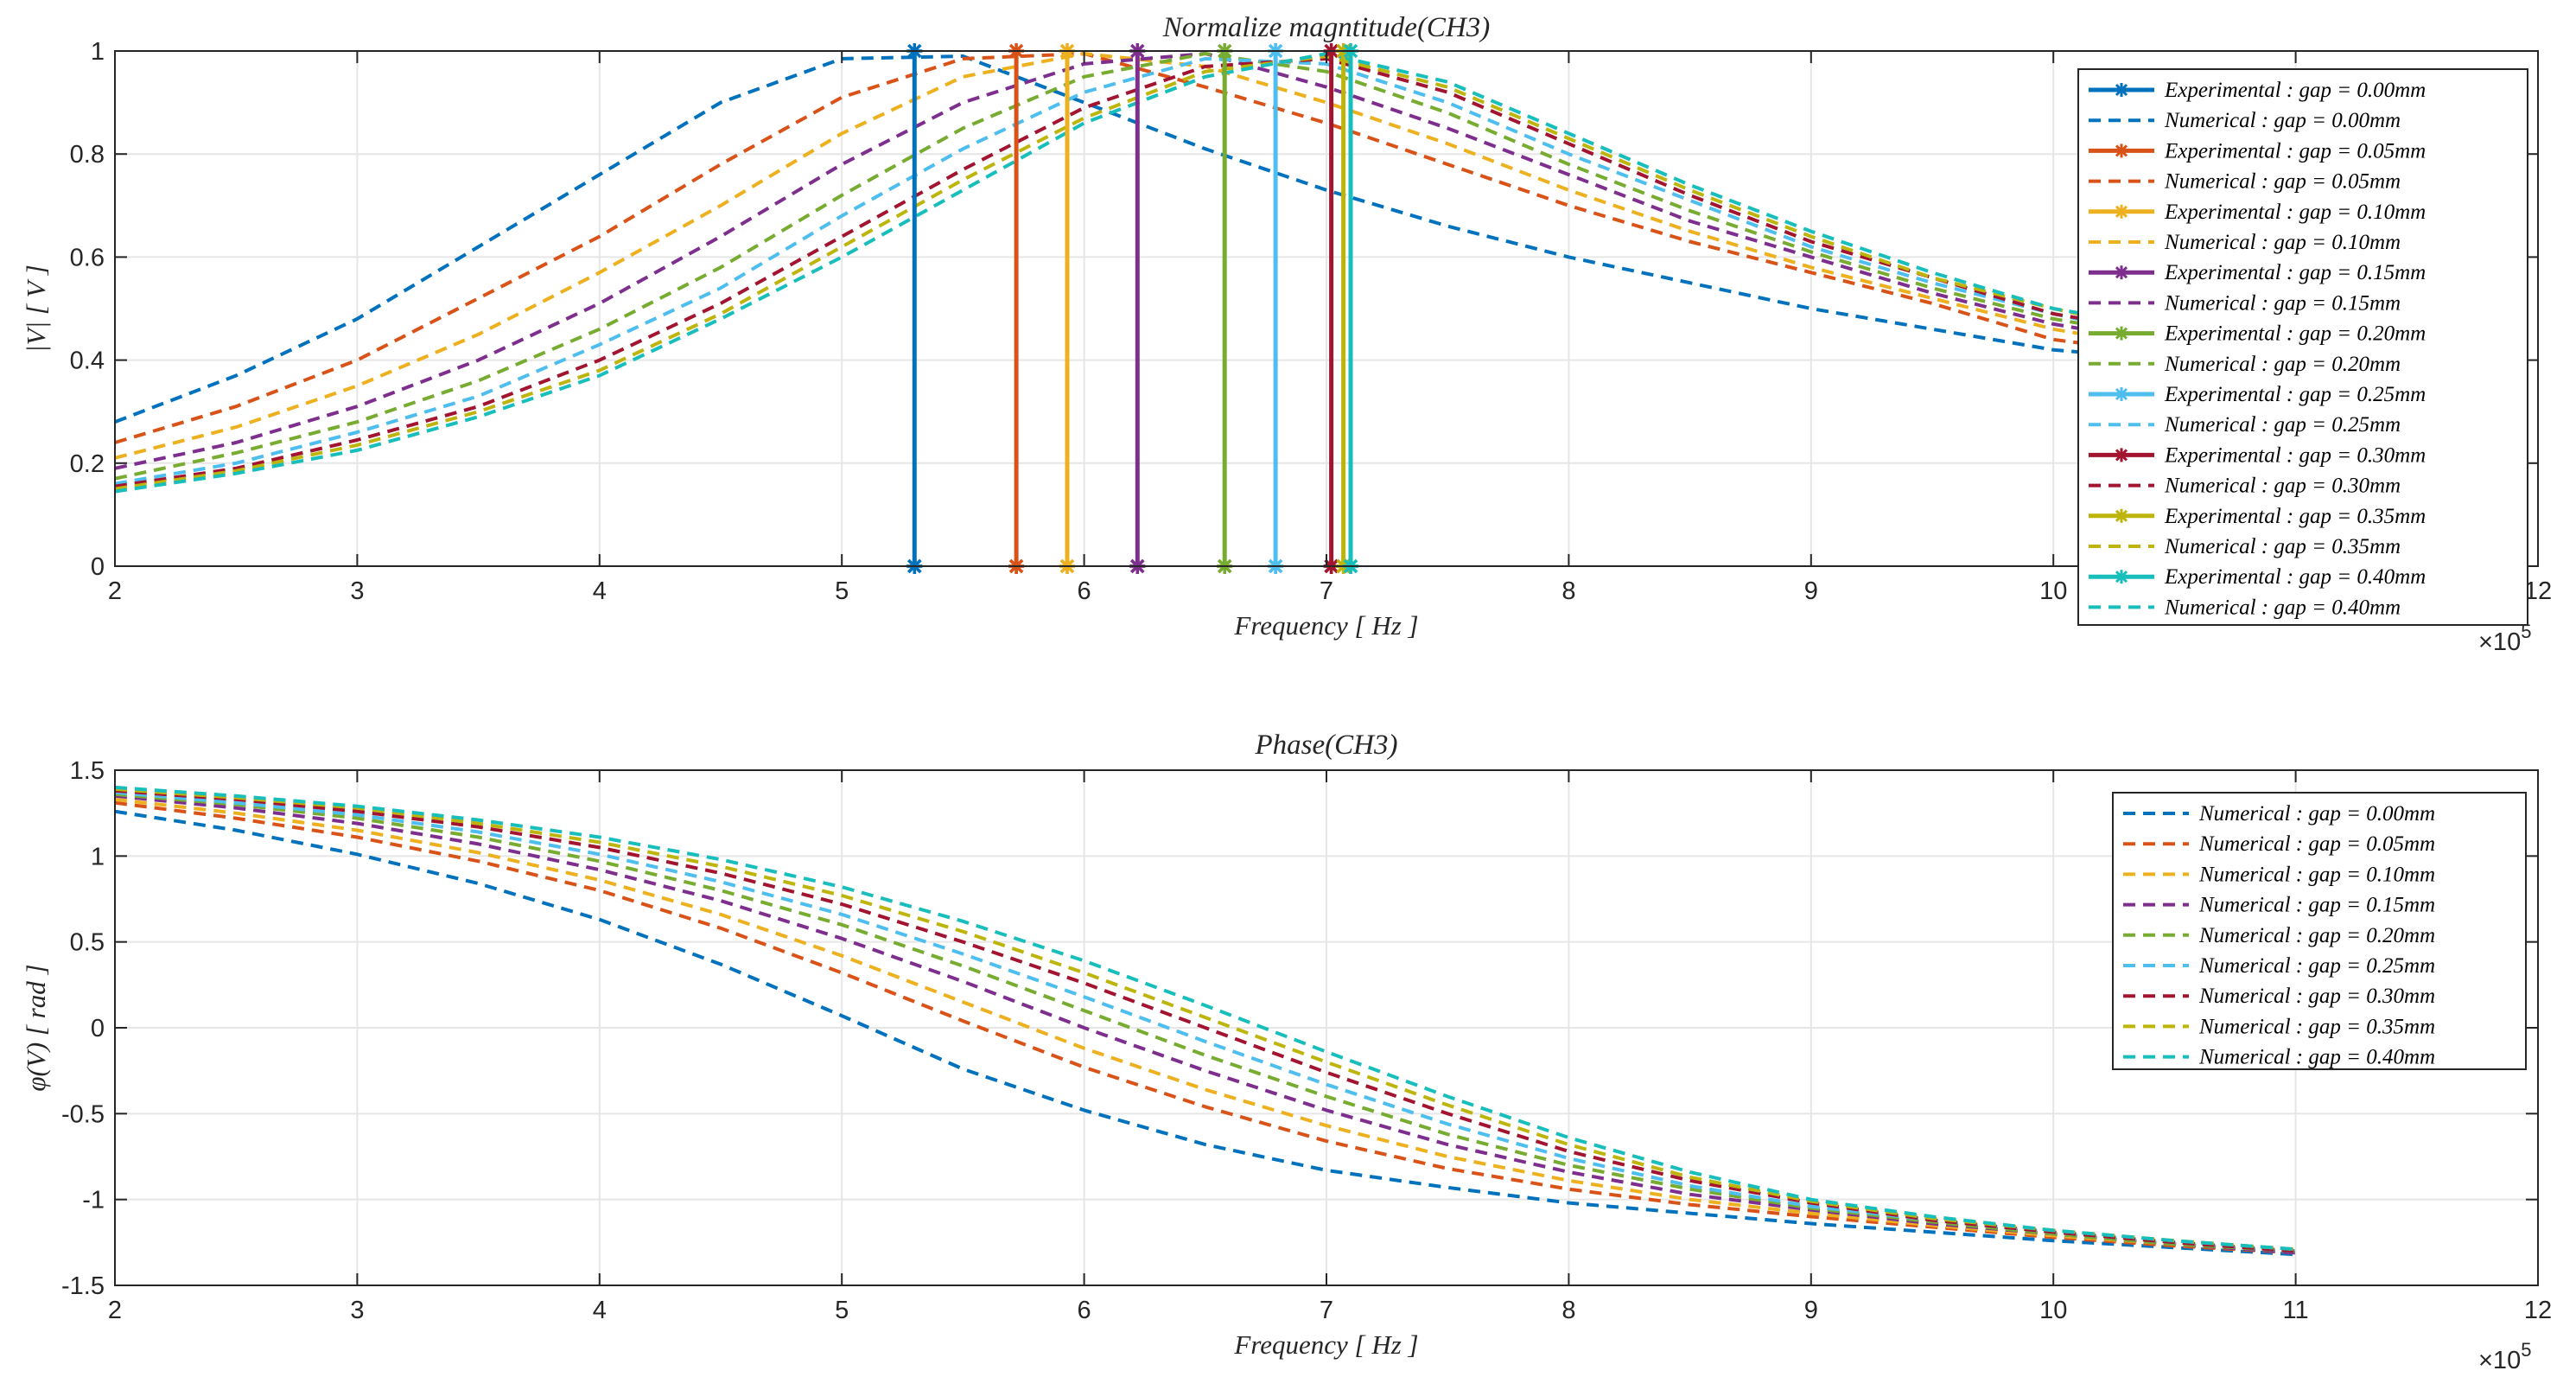 The image size is (2576, 1377). What do you see at coordinates (88, 943) in the screenshot?
I see `y-tick-label: 0.5` at bounding box center [88, 943].